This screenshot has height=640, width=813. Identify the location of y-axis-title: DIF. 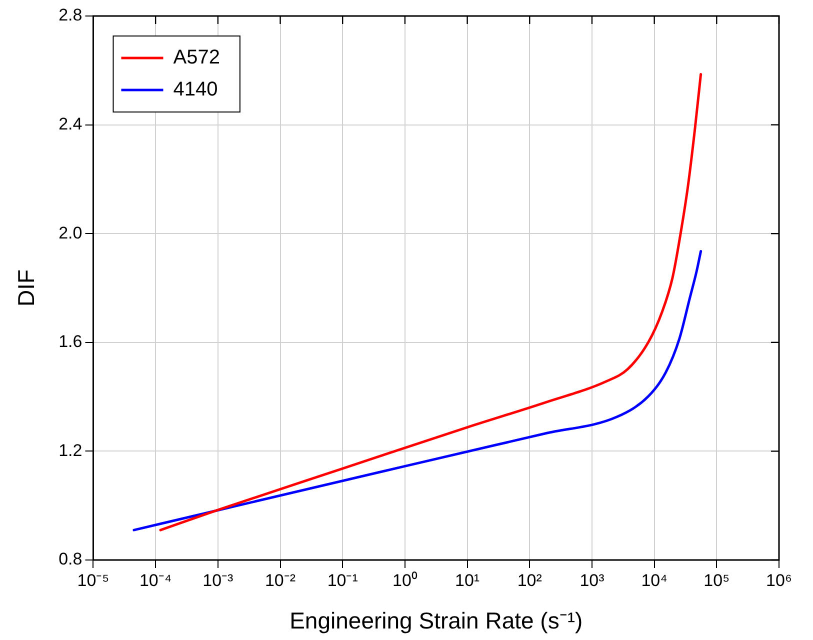
(26, 288).